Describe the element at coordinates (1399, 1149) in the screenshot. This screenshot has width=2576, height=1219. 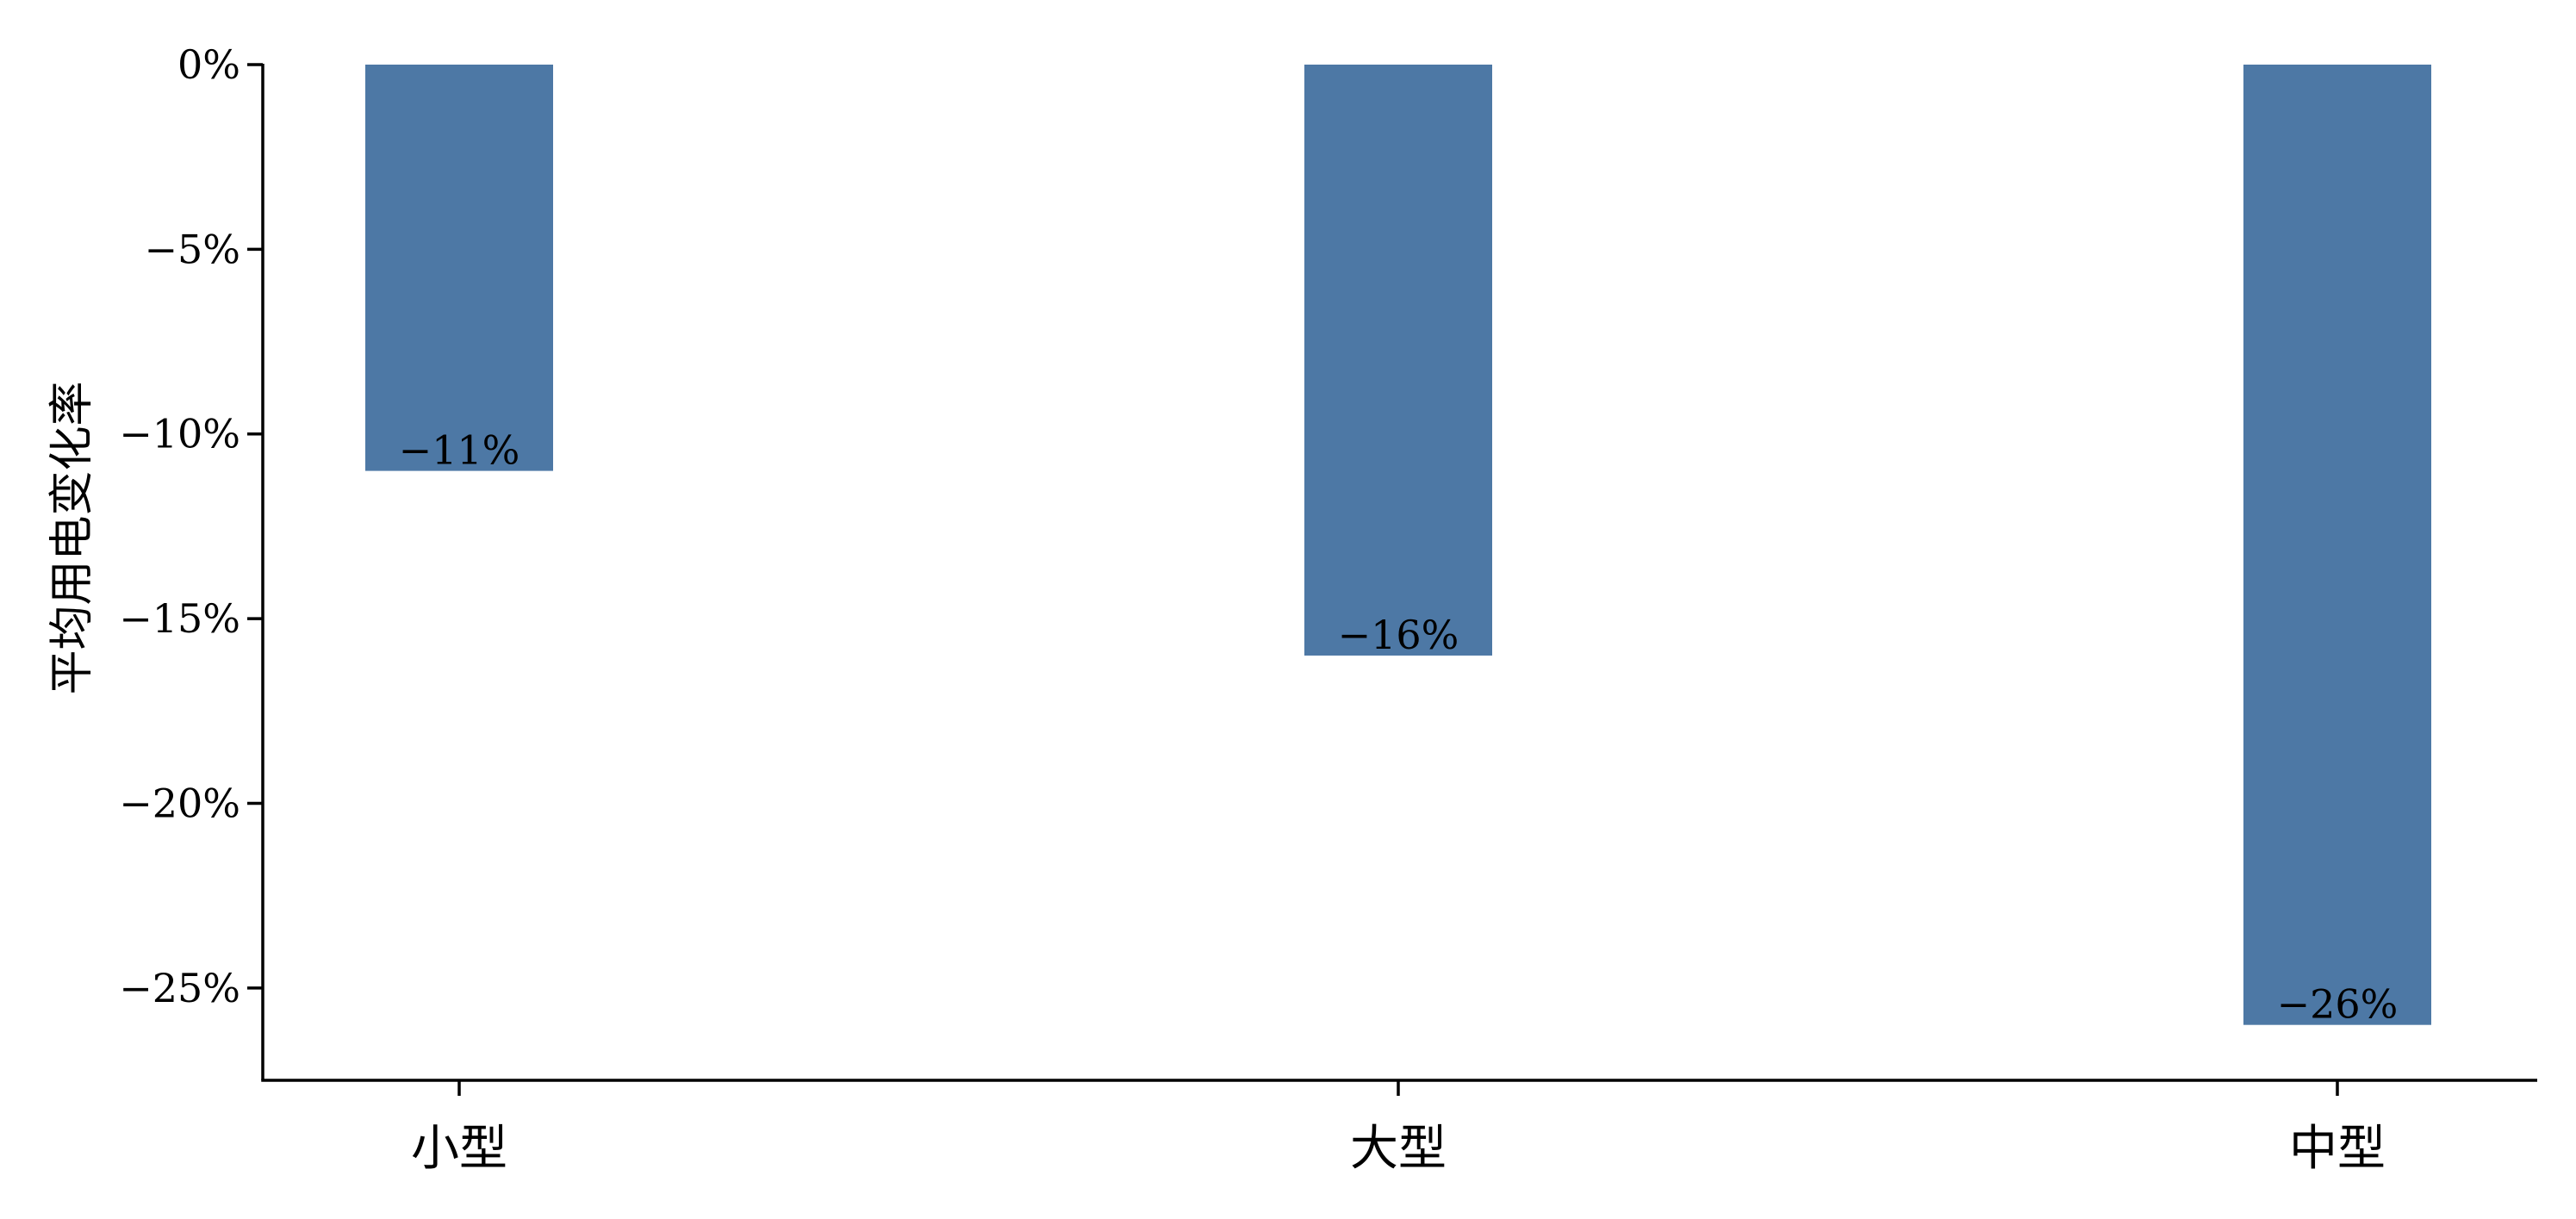
I see `x-category-label: 大型` at that location.